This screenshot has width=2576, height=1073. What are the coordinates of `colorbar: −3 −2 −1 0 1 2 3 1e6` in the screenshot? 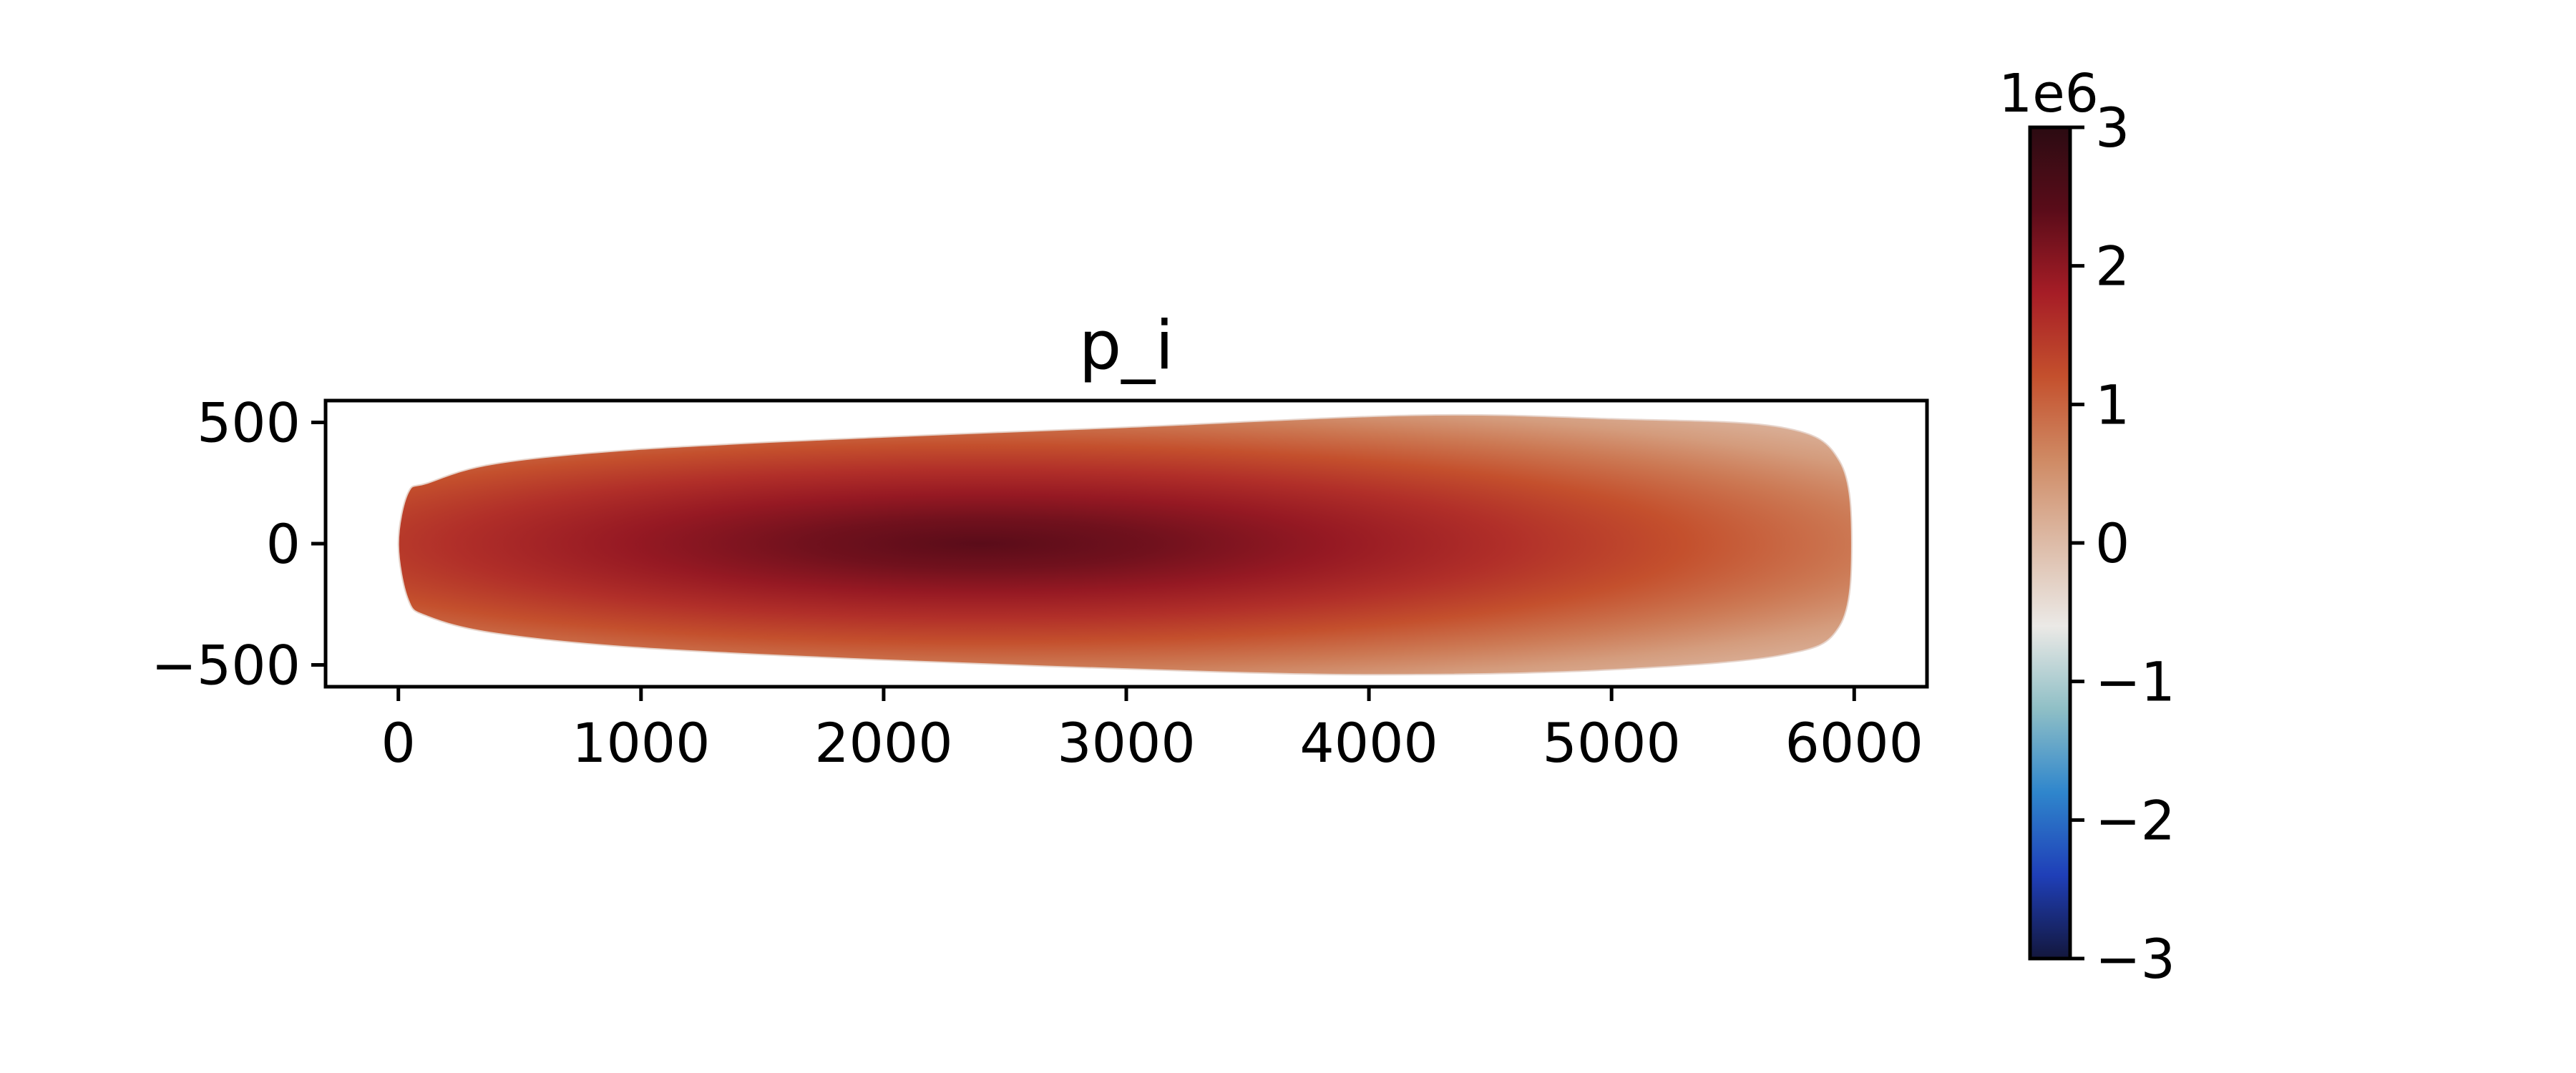 It's located at (2087, 527).